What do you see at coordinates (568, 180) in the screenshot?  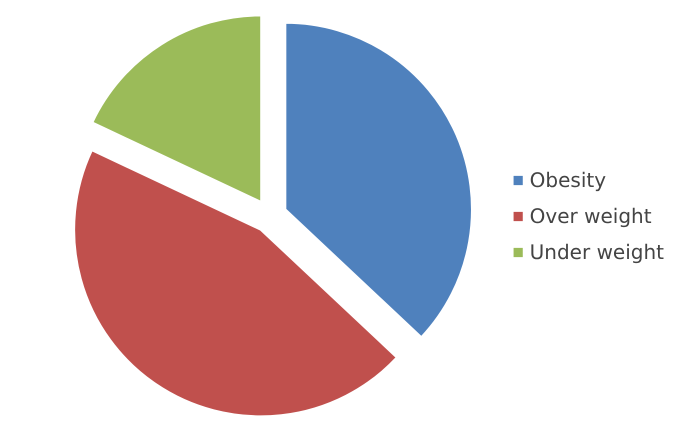 I see `legend-label: Obesity` at bounding box center [568, 180].